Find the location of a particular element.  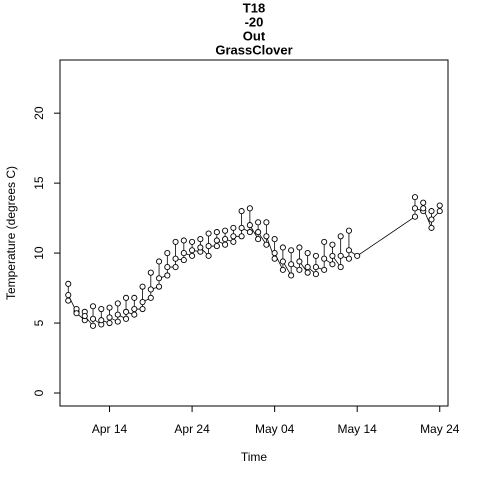

x-tick-label: May 04 is located at coordinates (275, 429).